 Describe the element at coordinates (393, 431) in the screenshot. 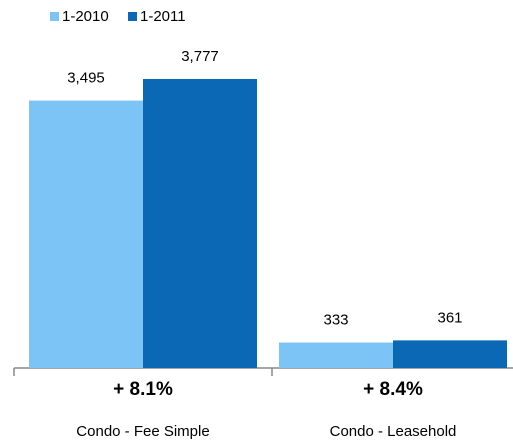

I see `x-tick-label: Condo - Leasehold` at that location.